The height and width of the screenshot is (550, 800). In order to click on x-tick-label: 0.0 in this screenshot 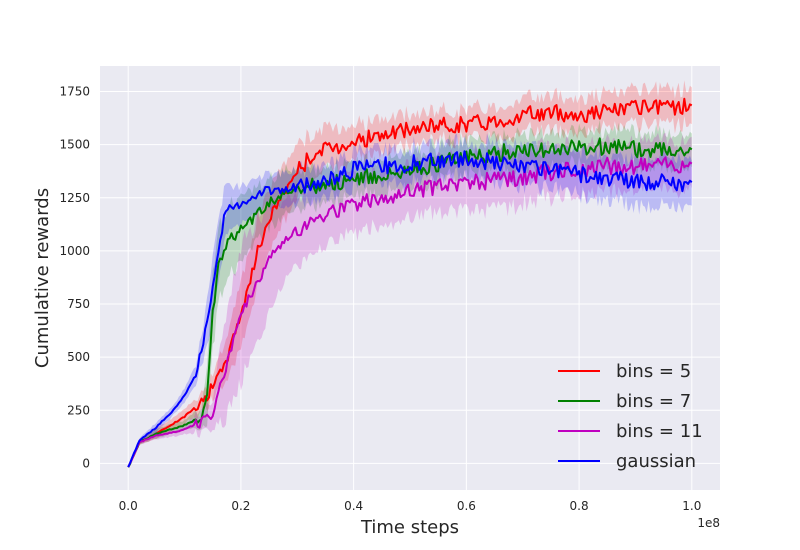, I will do `click(128, 506)`.